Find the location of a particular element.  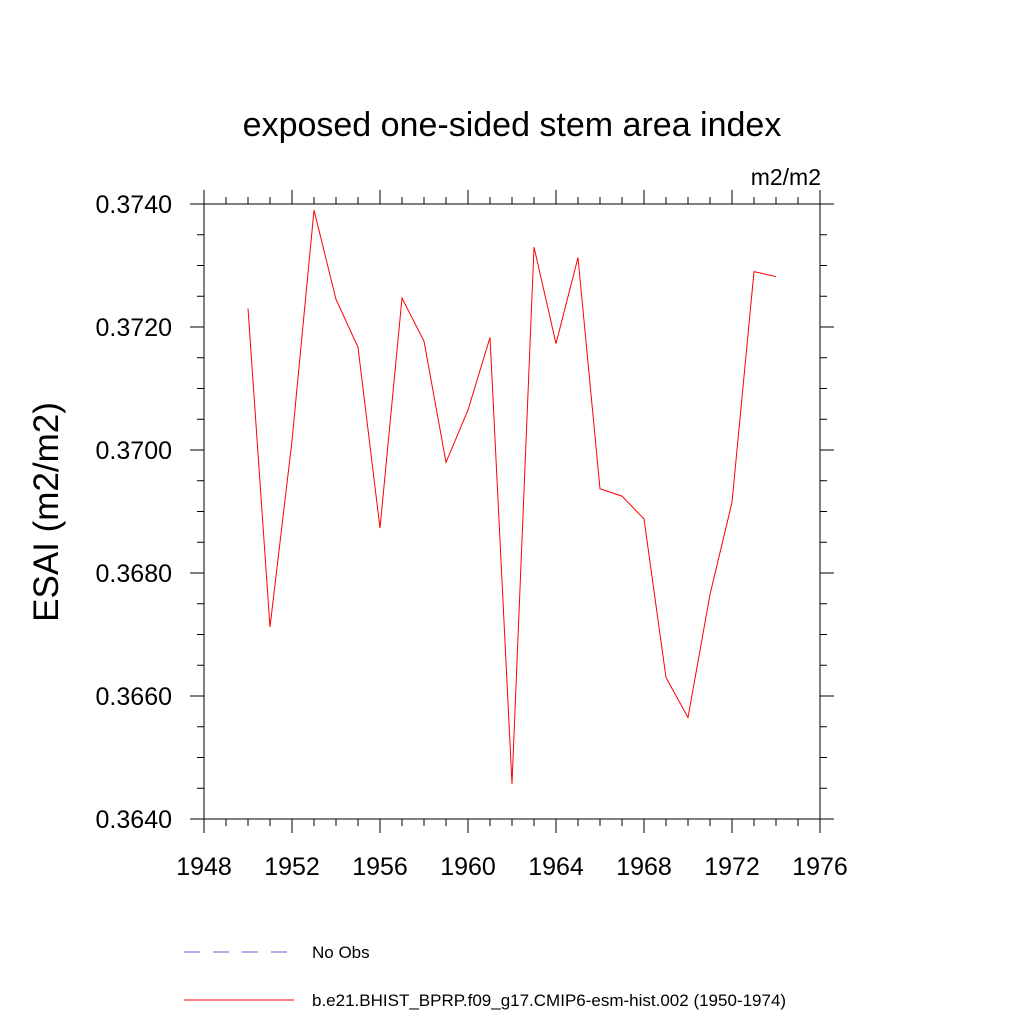

y-tick-label: 0.3720 is located at coordinates (134, 328).